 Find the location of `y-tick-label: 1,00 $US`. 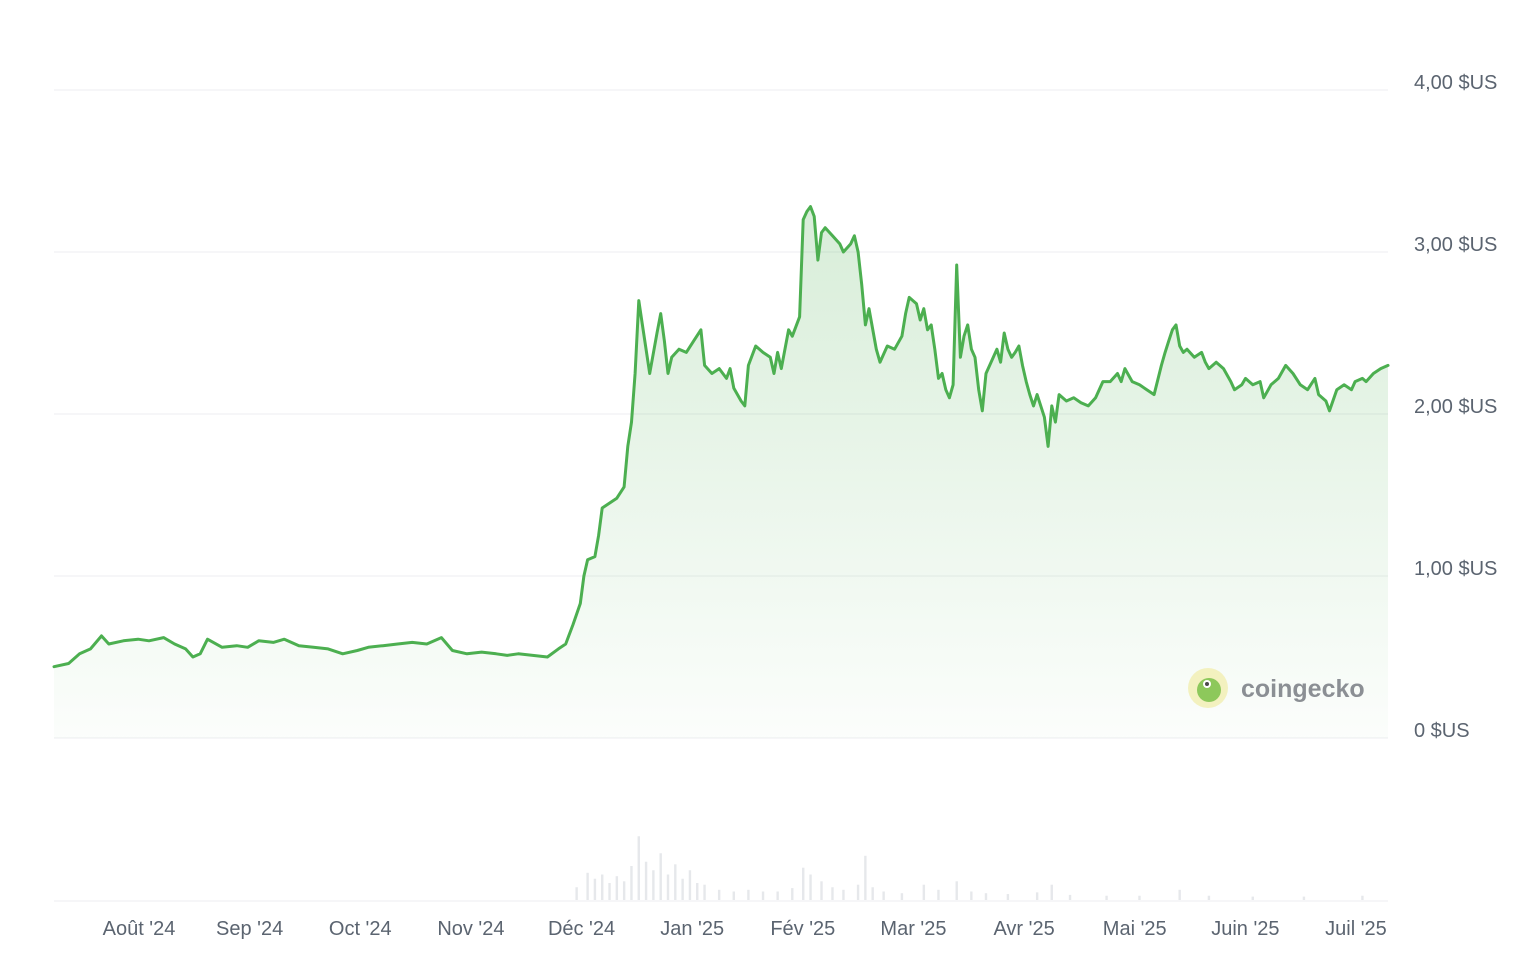

y-tick-label: 1,00 $US is located at coordinates (1455, 569).